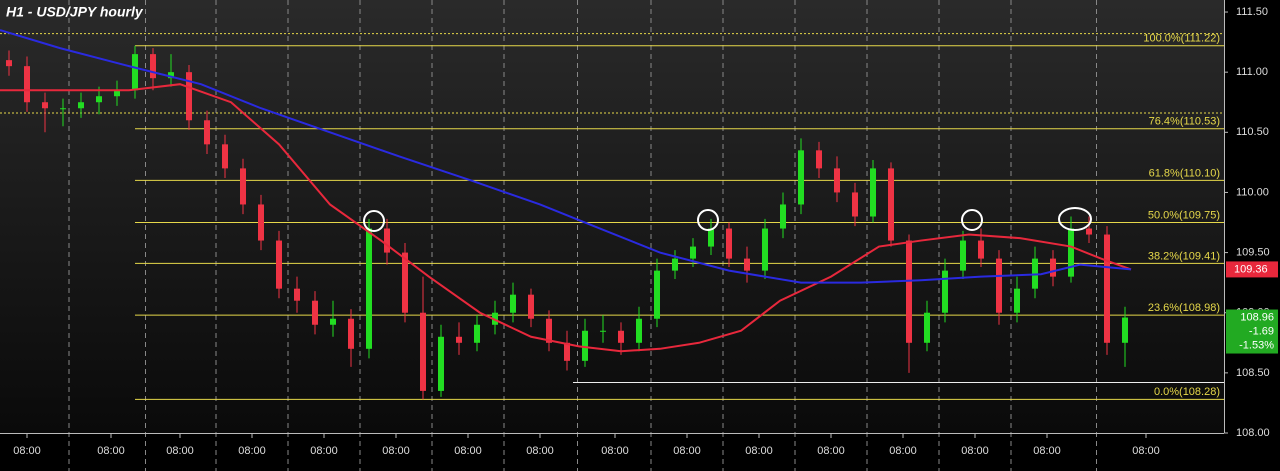 This screenshot has width=1280, height=471. Describe the element at coordinates (1253, 433) in the screenshot. I see `y-tick-label: 108.00` at that location.